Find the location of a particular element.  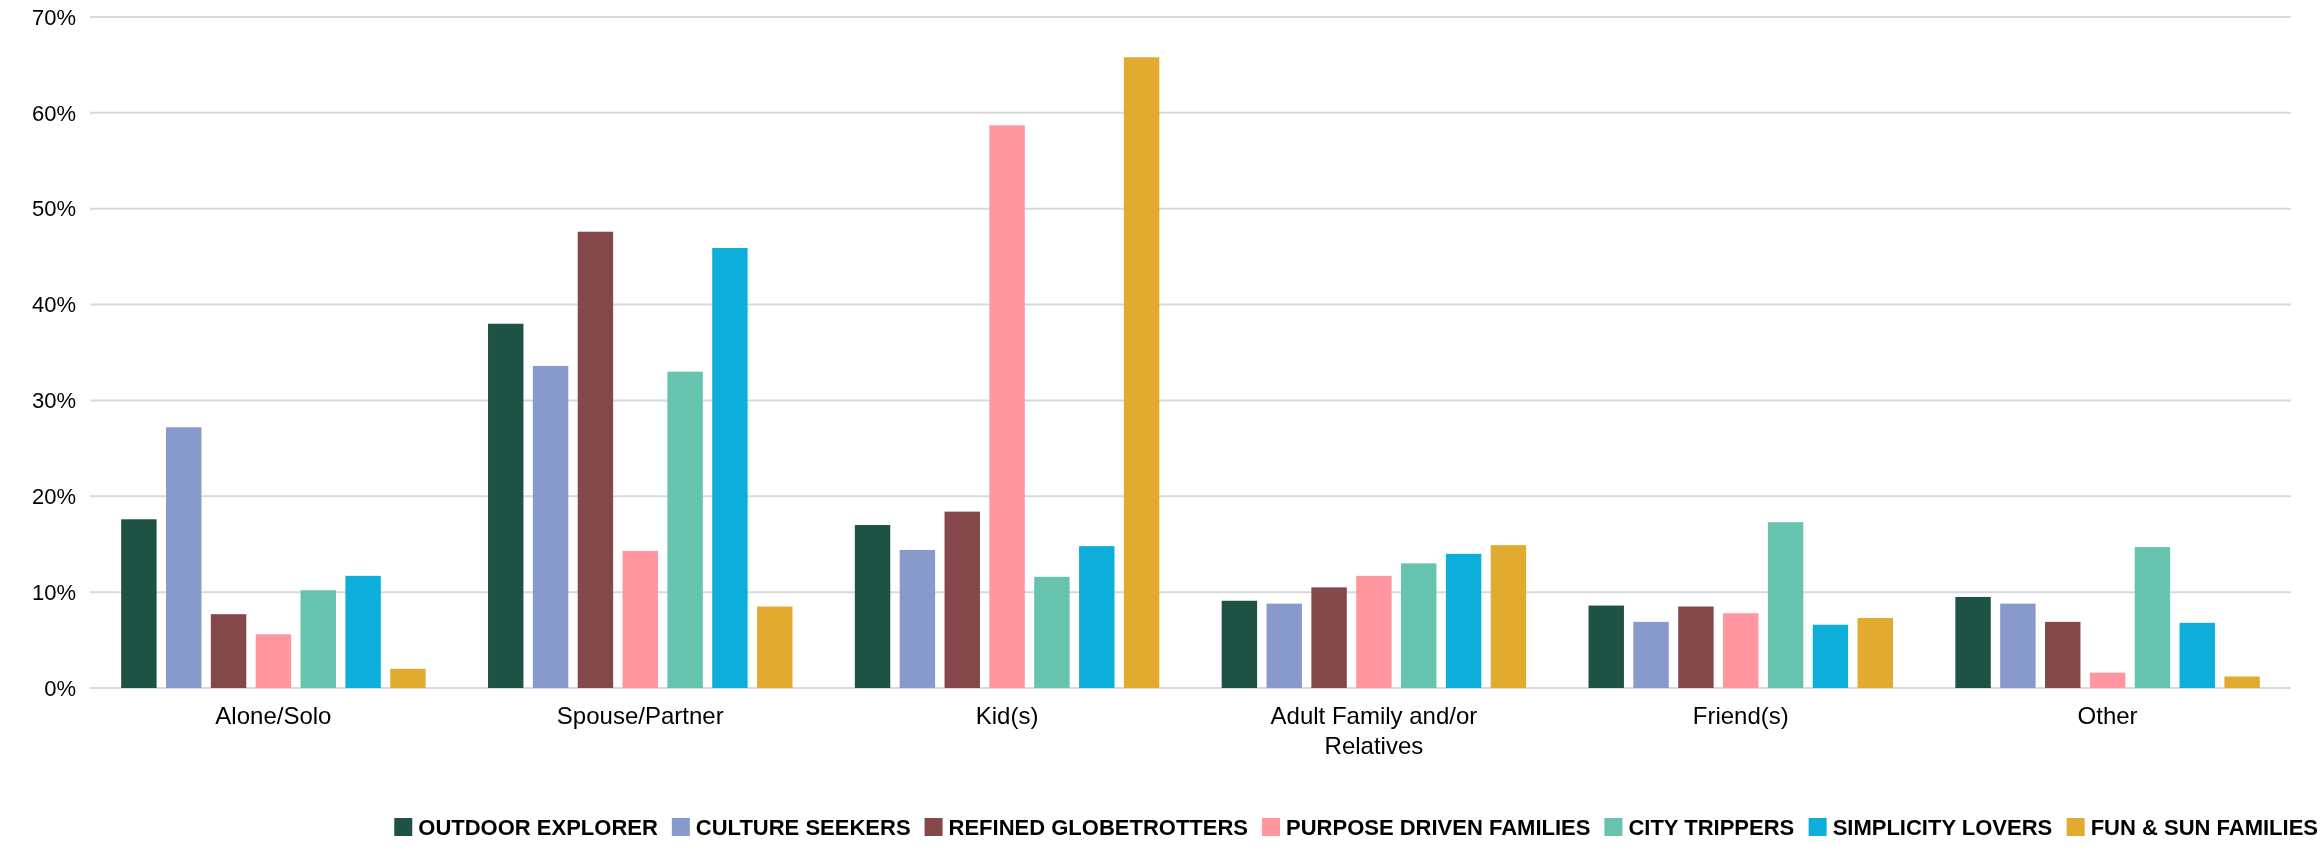

y-tick-label: 60% is located at coordinates (53, 113).